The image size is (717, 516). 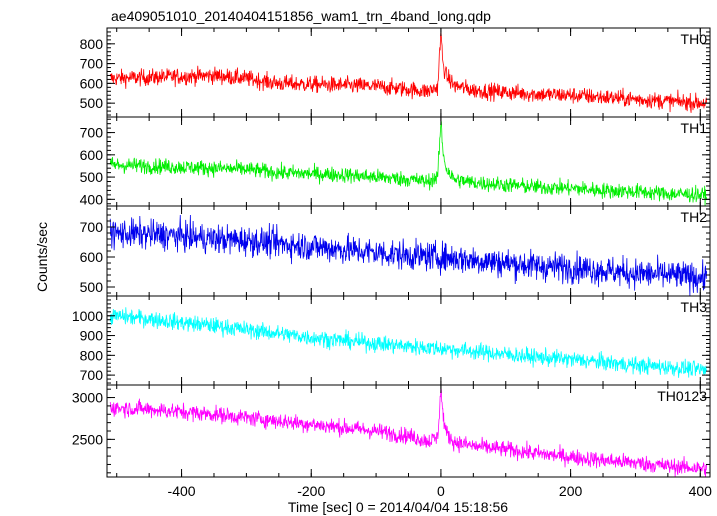 I want to click on x-tick-labels: -400 -200 0 200 400, so click(x=440, y=491).